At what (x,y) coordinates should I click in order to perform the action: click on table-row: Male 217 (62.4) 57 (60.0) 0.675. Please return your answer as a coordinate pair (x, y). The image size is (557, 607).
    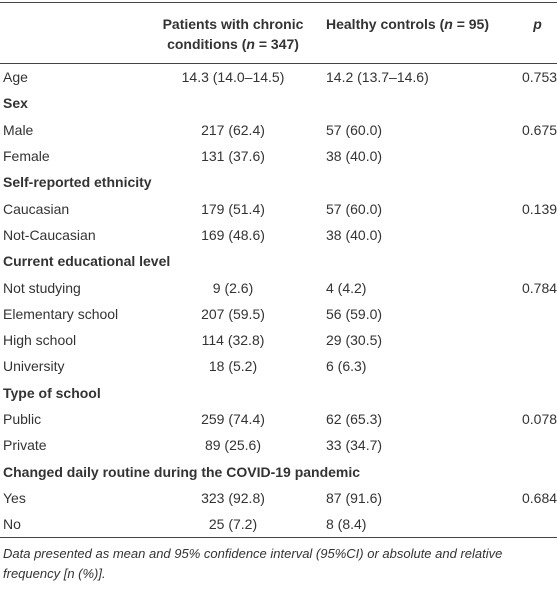
    Looking at the image, I should click on (278, 130).